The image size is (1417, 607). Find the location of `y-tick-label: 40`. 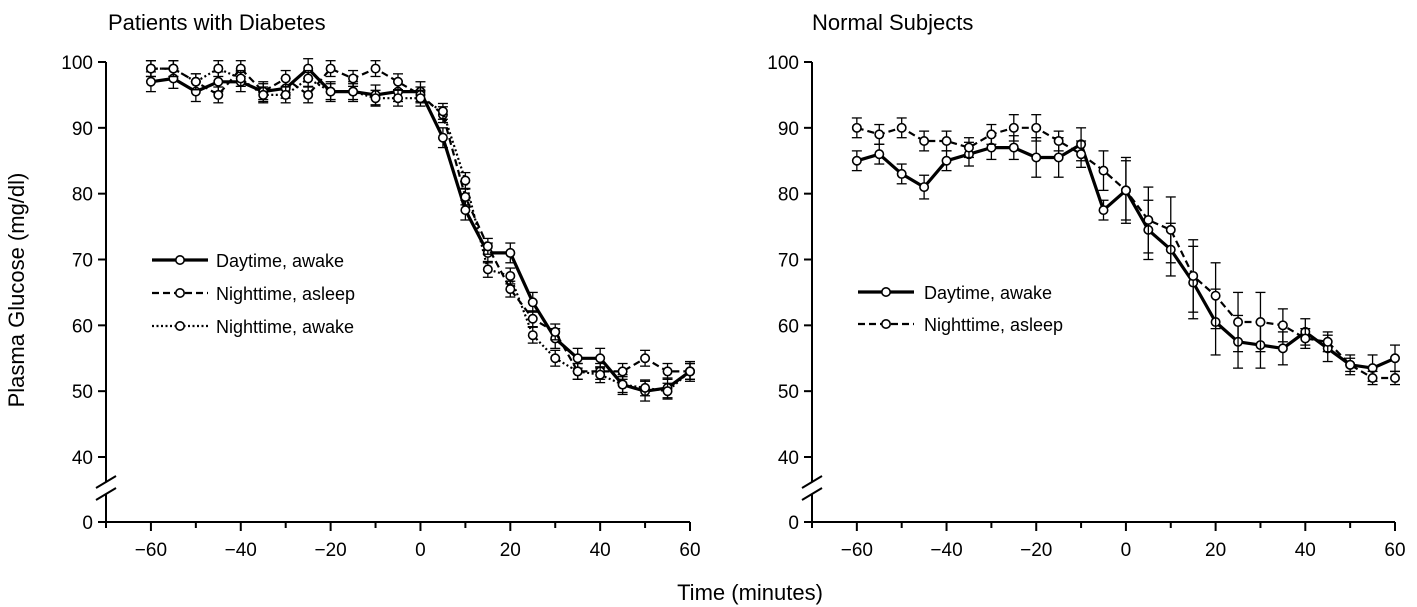

y-tick-label: 40 is located at coordinates (788, 458).